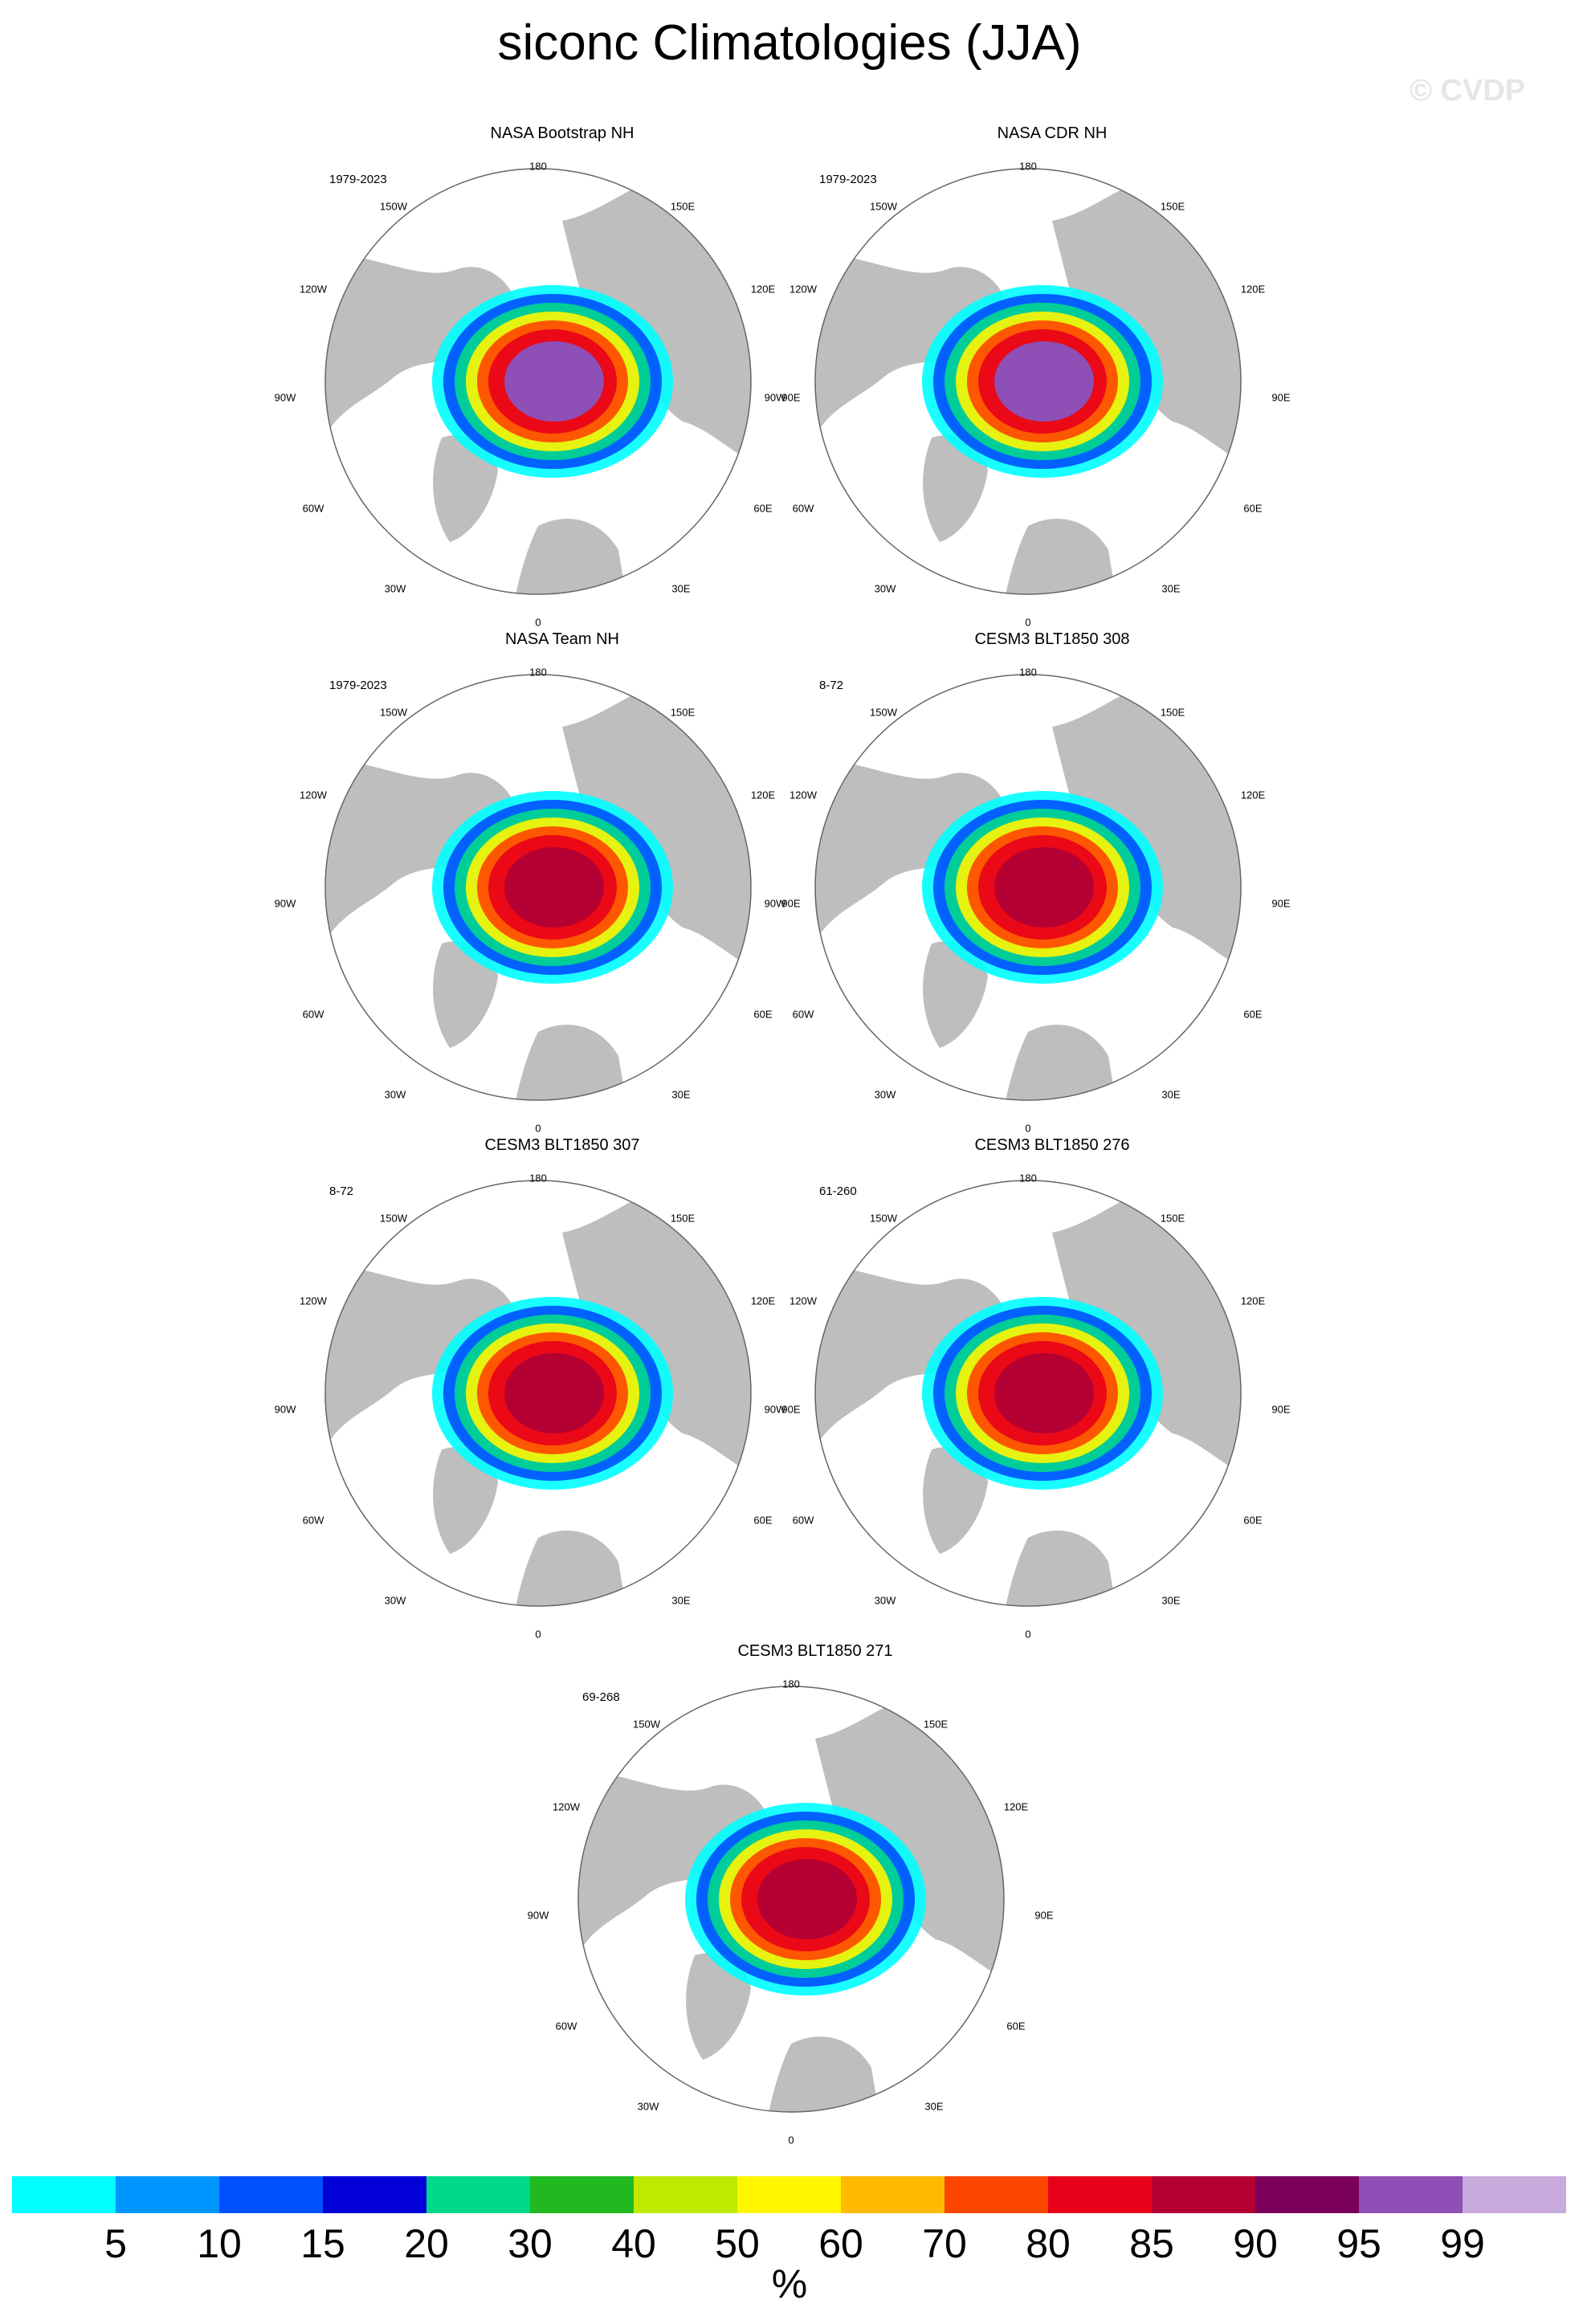  What do you see at coordinates (815, 1651) in the screenshot?
I see `panel-title: CESM3 BLT1850 271` at bounding box center [815, 1651].